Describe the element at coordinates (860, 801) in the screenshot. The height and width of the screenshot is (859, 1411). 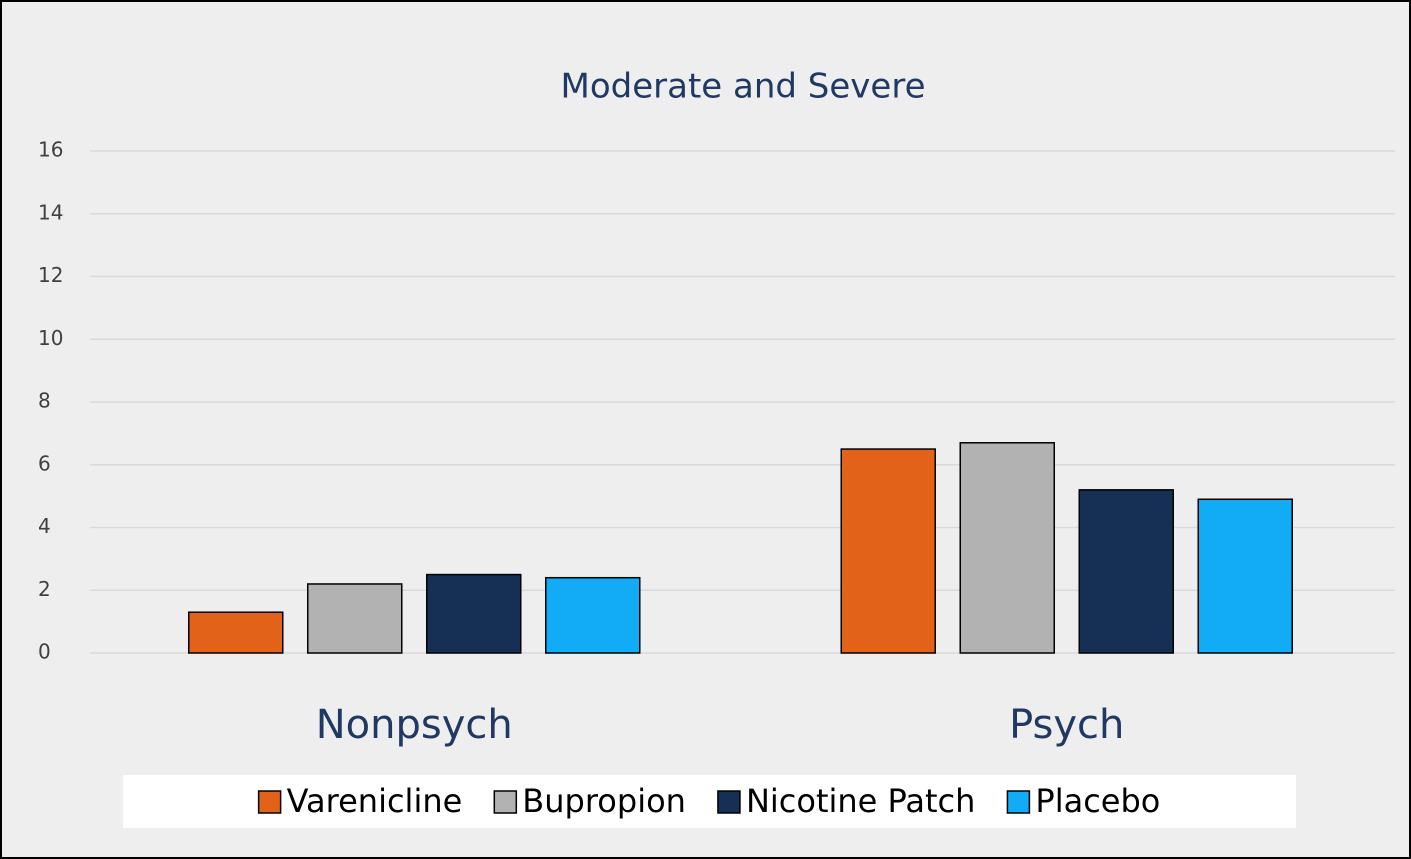
I see `legend-label: Nicotine Patch` at that location.